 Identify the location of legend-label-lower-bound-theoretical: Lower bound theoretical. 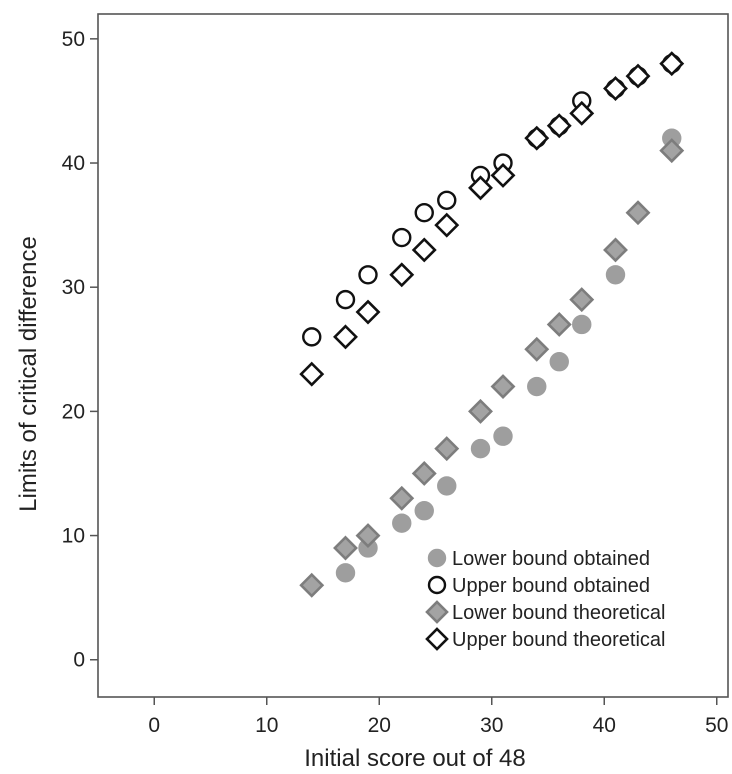
(558, 613).